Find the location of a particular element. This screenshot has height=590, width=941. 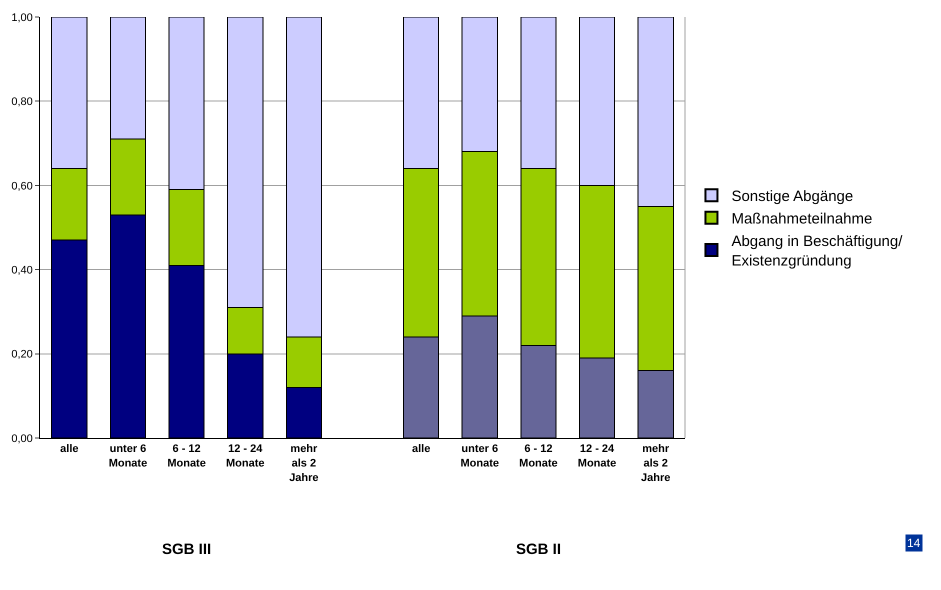

y-tick-label: 1,00 is located at coordinates (22, 18).